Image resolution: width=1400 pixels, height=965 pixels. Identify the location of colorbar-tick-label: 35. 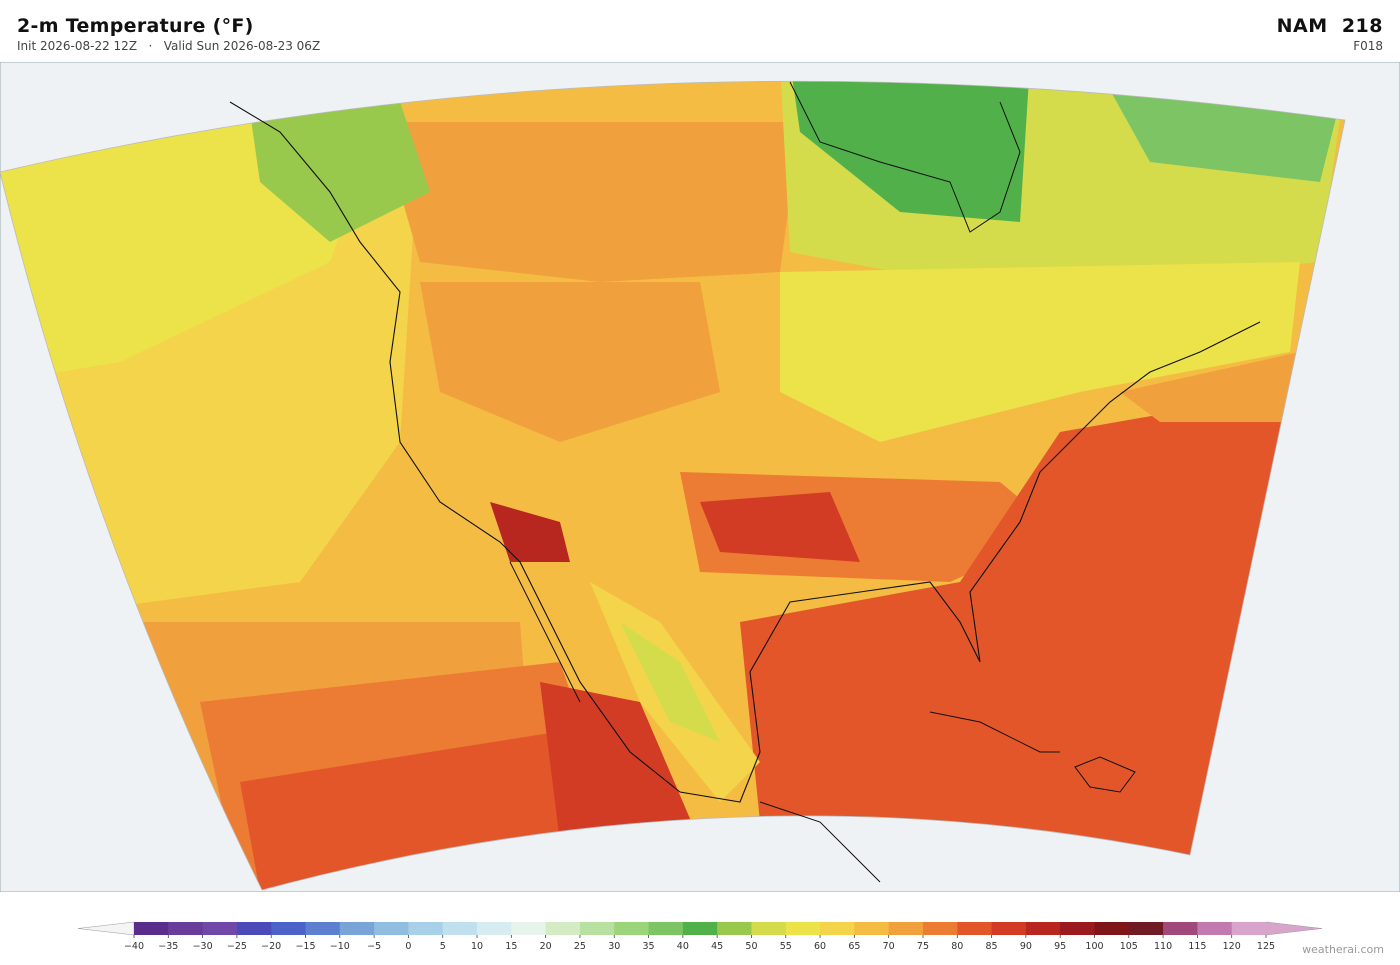
(648, 946).